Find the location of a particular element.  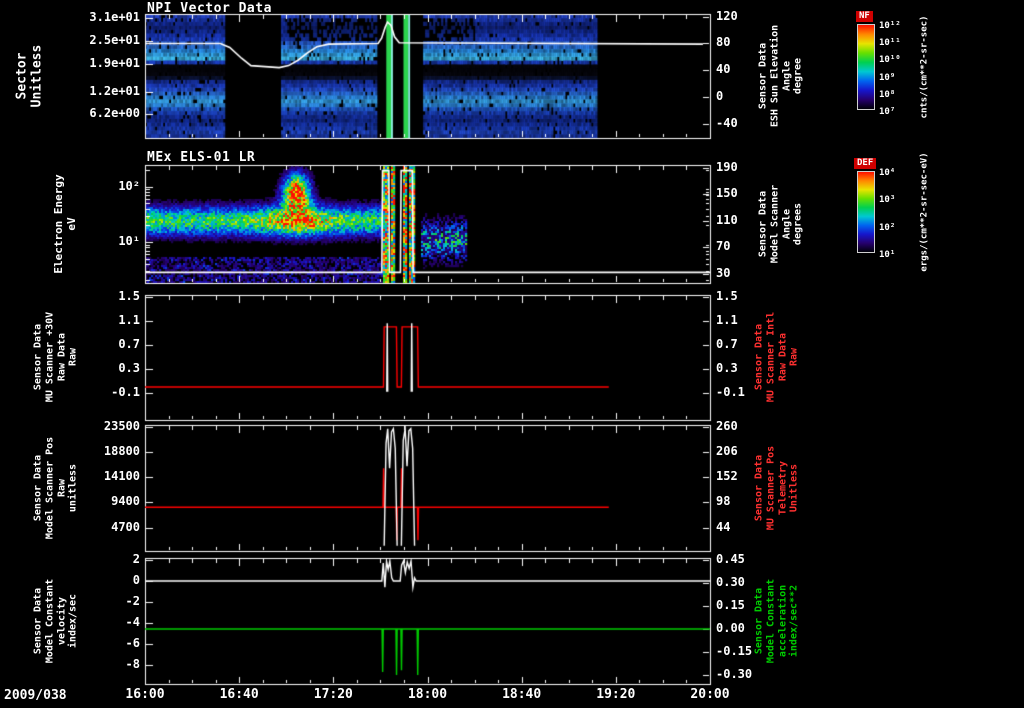

panel3-left-tick-label: -0.1 is located at coordinates (125, 391).